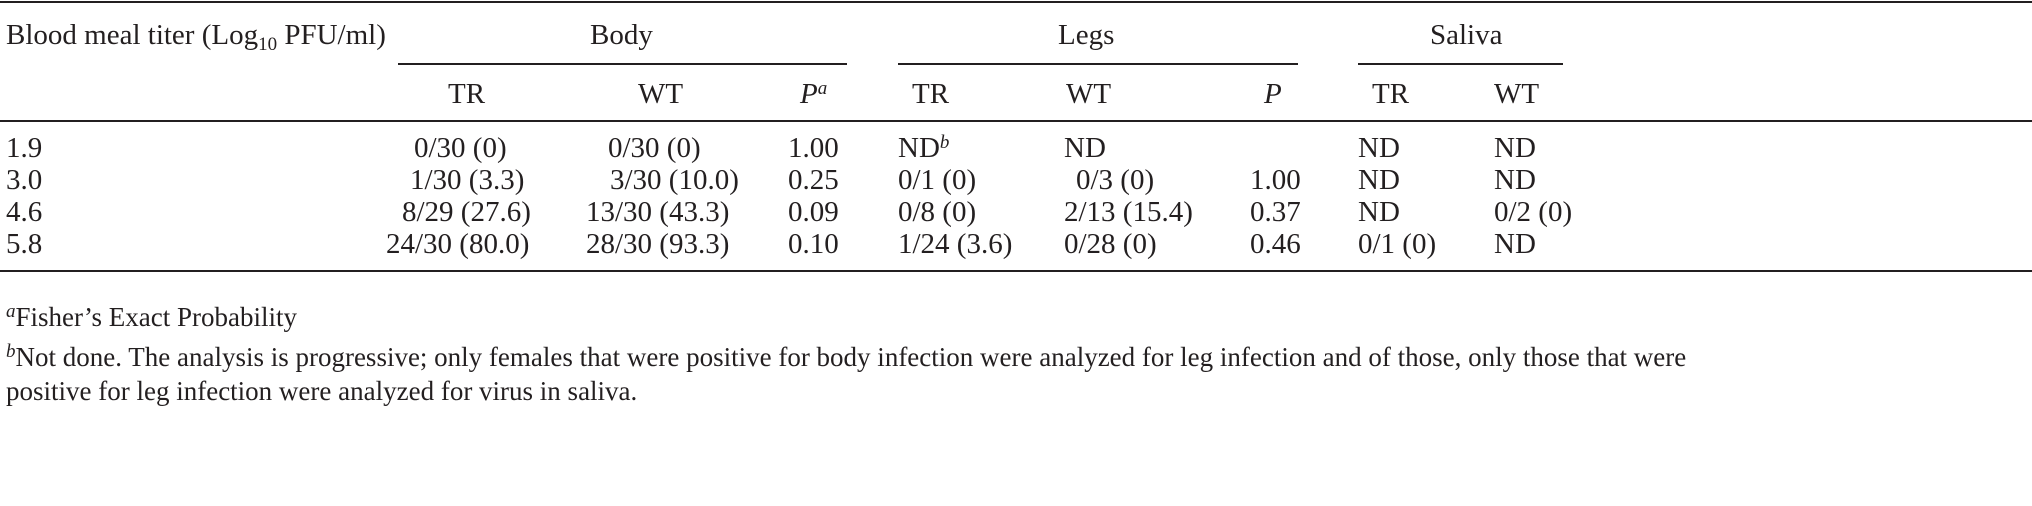 This screenshot has height=506, width=2032. I want to click on col-header-legs-wt: WT, so click(1089, 94).